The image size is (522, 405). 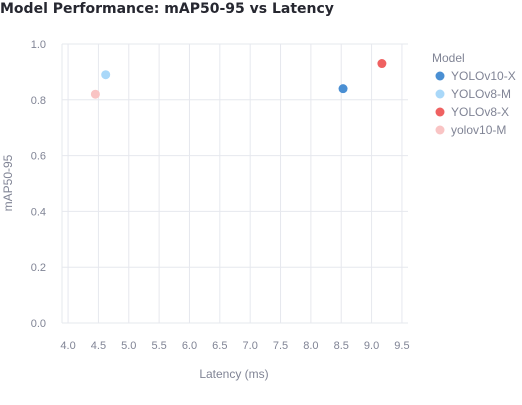 What do you see at coordinates (158, 346) in the screenshot?
I see `x-tick-label: 5.5` at bounding box center [158, 346].